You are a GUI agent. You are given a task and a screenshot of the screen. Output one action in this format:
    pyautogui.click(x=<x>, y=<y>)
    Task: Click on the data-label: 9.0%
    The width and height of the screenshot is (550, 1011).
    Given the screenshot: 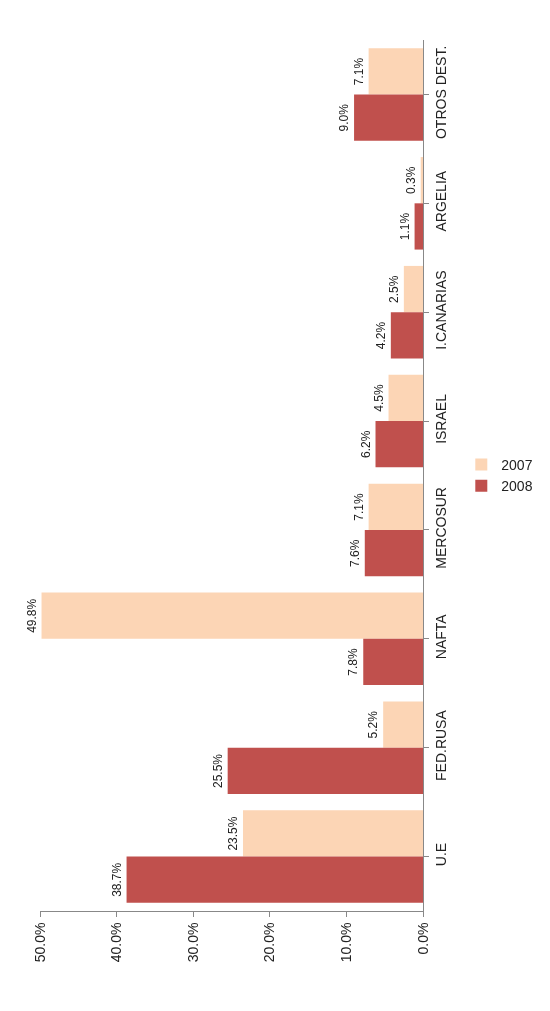 What is the action you would take?
    pyautogui.click(x=344, y=117)
    